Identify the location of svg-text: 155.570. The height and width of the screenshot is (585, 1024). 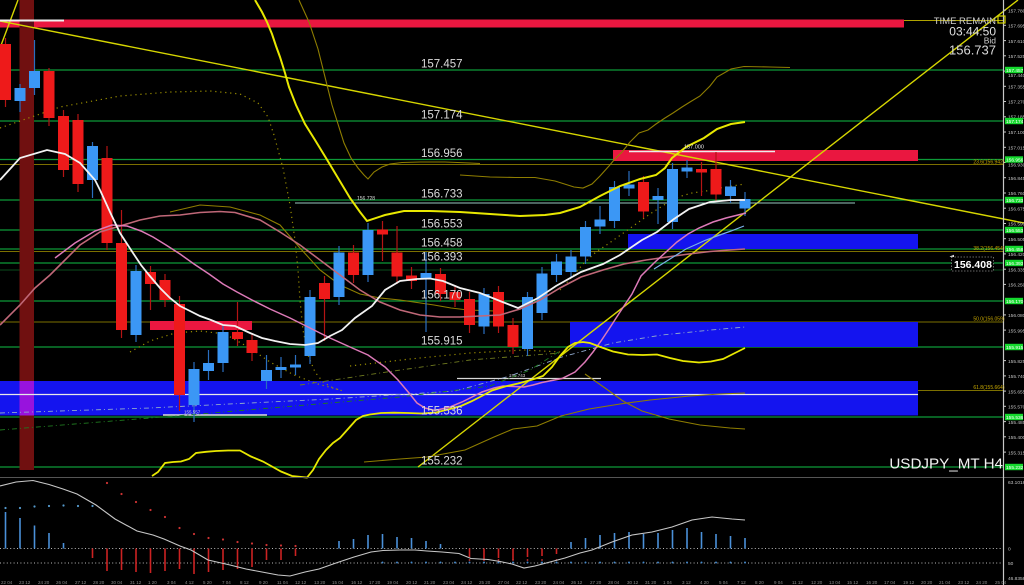
(1016, 408).